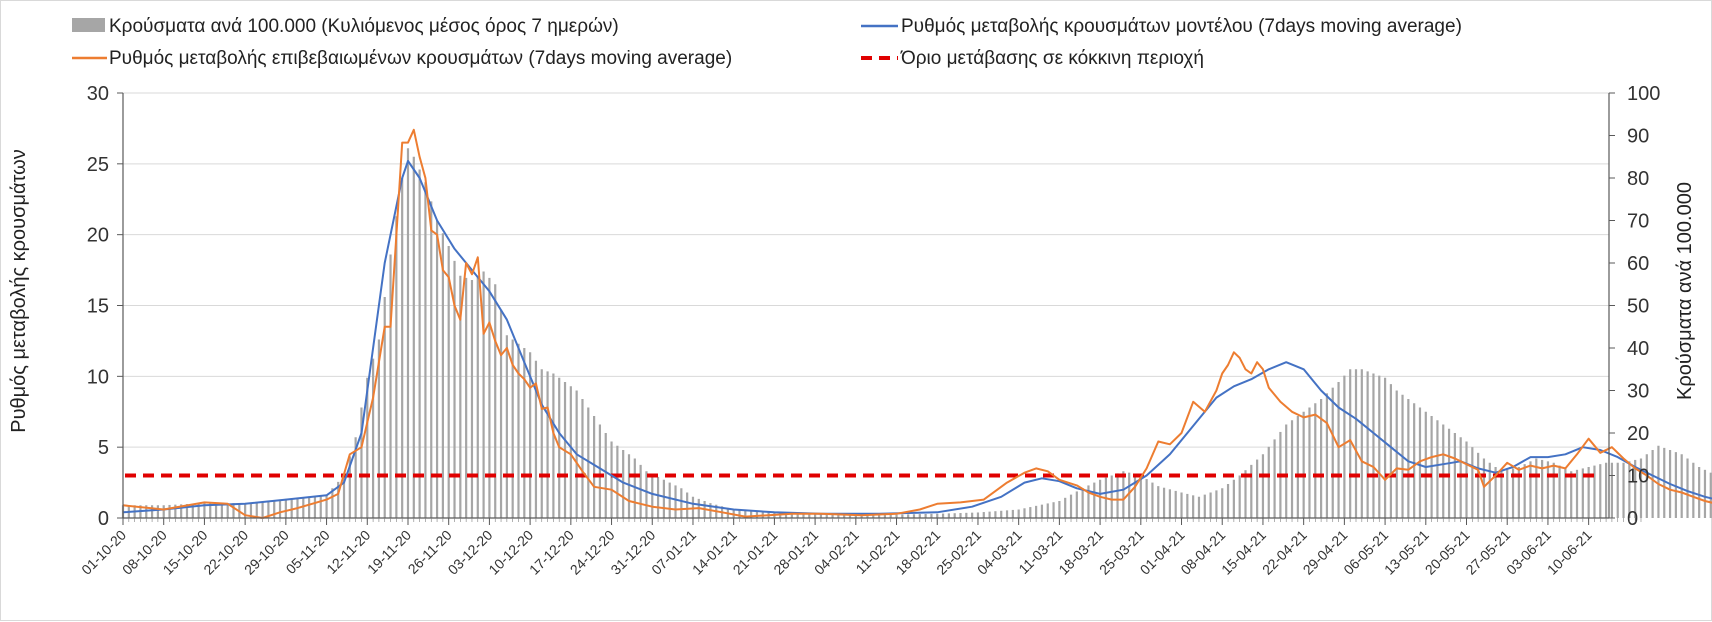  I want to click on y-right-tick-label: 20, so click(1638, 434).